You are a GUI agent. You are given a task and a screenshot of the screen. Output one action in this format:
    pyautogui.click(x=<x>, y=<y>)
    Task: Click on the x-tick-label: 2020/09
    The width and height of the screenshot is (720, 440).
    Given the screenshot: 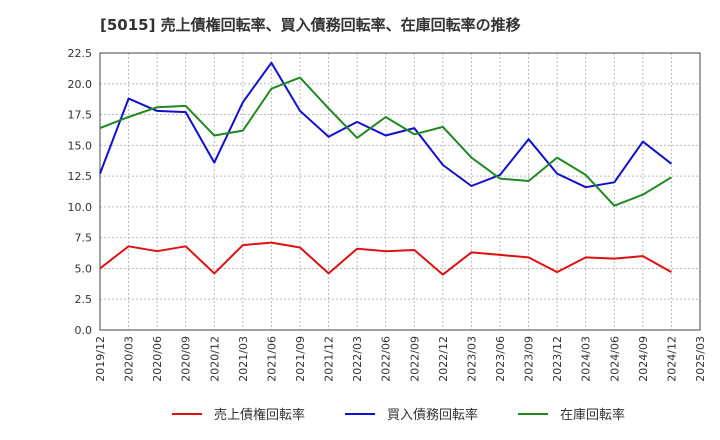 What is the action you would take?
    pyautogui.click(x=186, y=359)
    